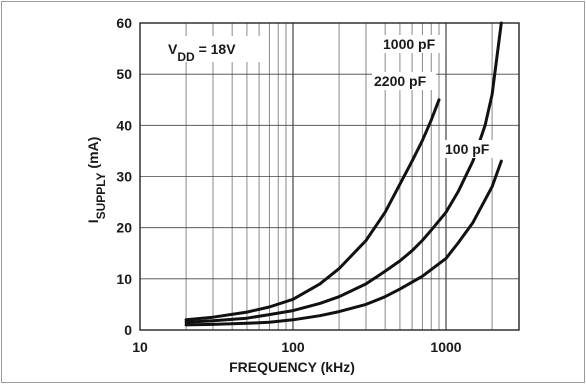  What do you see at coordinates (93, 155) in the screenshot?
I see `y-axis-title-unit: (mA)` at bounding box center [93, 155].